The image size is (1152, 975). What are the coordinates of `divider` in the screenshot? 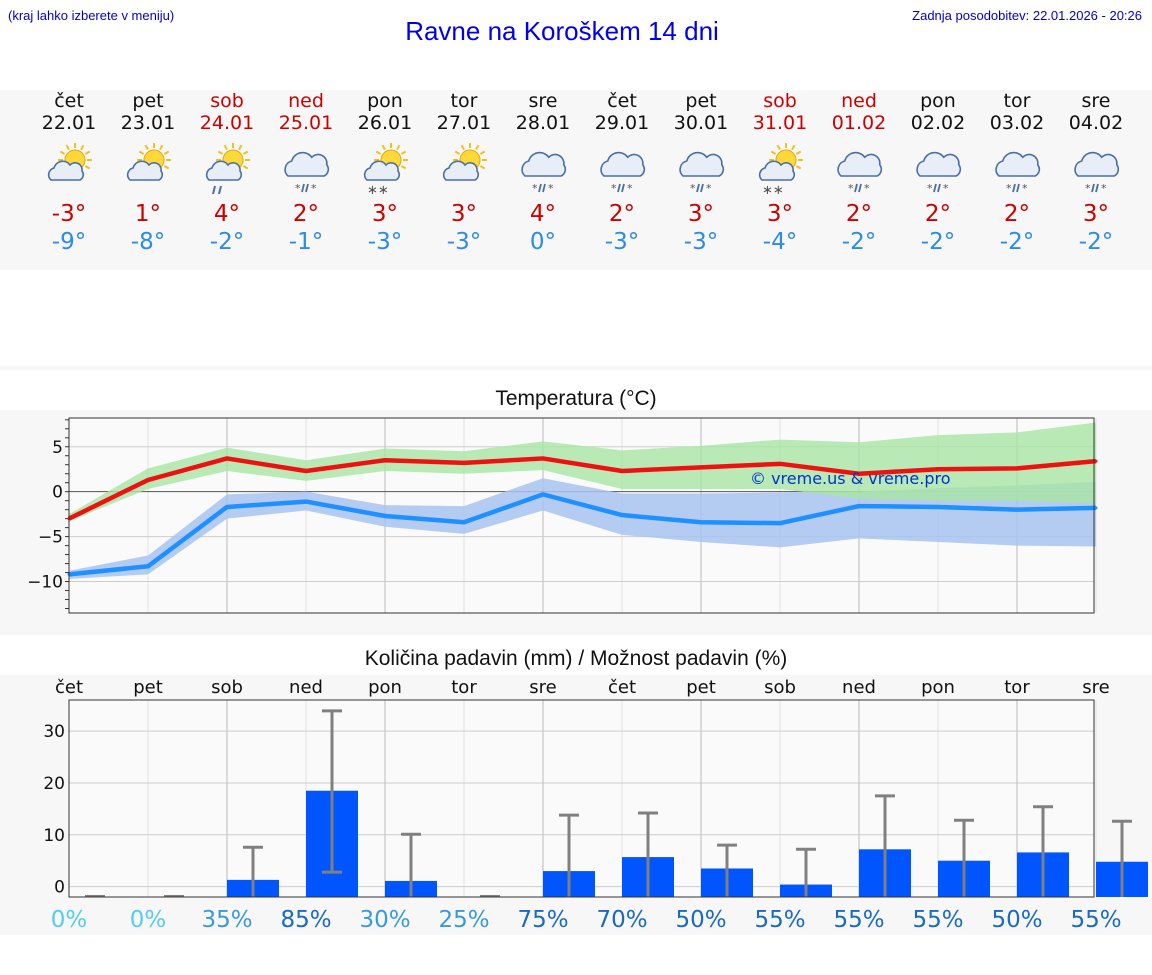 It's located at (576, 368).